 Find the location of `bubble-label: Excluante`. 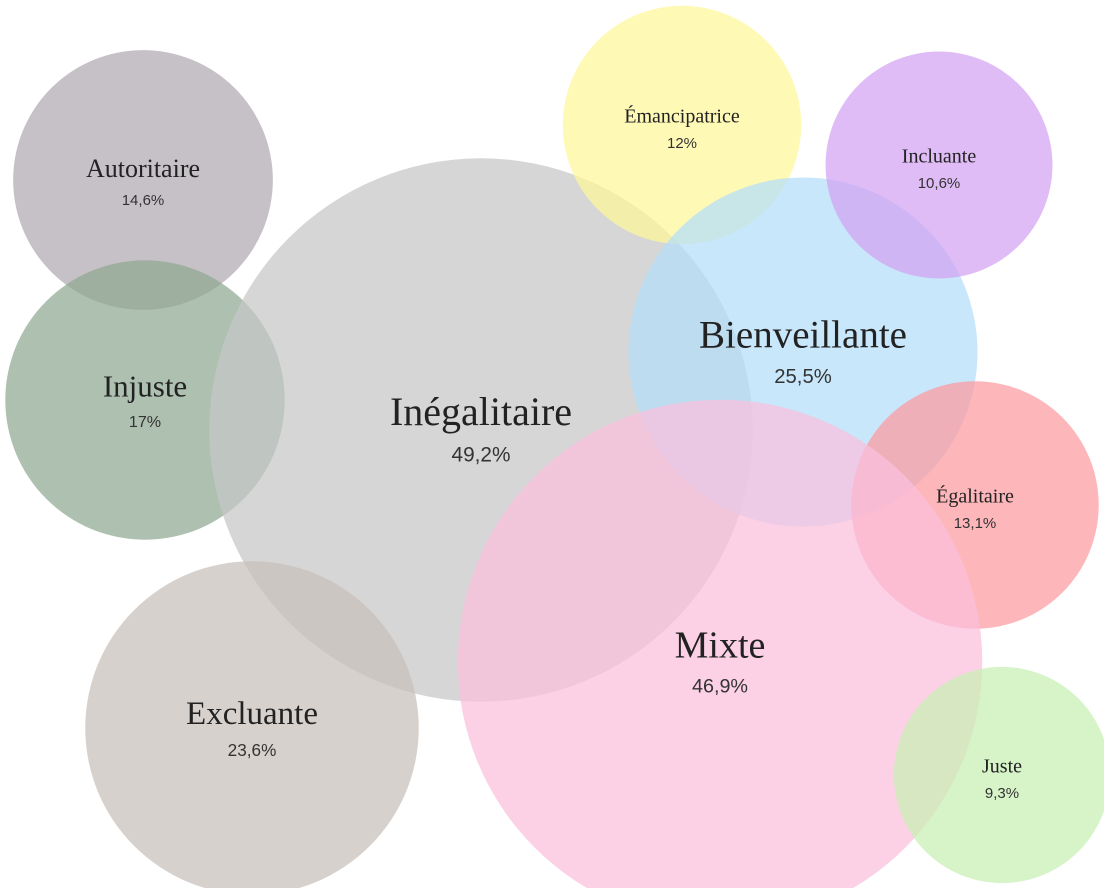

bubble-label: Excluante is located at coordinates (252, 714).